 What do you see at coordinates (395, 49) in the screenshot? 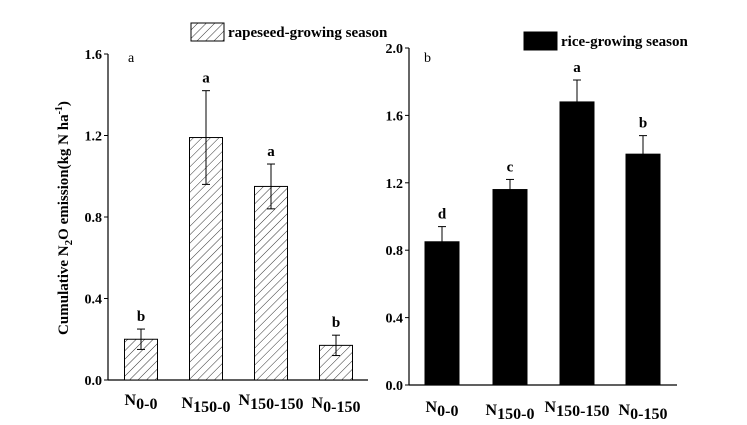
I see `y-tick-label: 2.0` at bounding box center [395, 49].